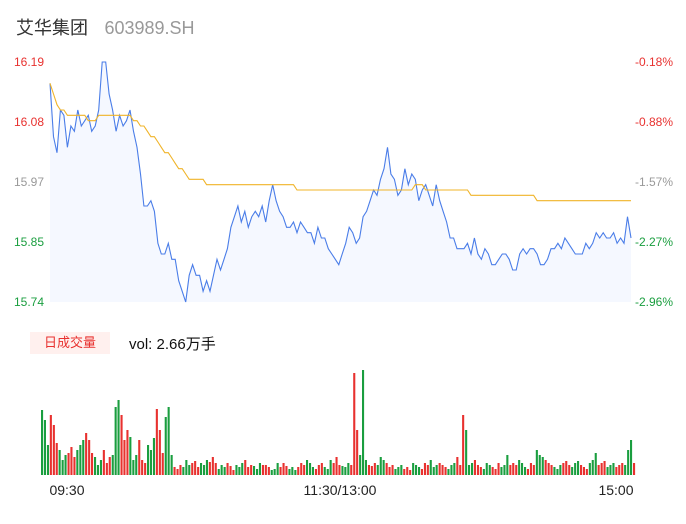 The height and width of the screenshot is (524, 686). I want to click on y-tick-label: 16.19, so click(29, 62).